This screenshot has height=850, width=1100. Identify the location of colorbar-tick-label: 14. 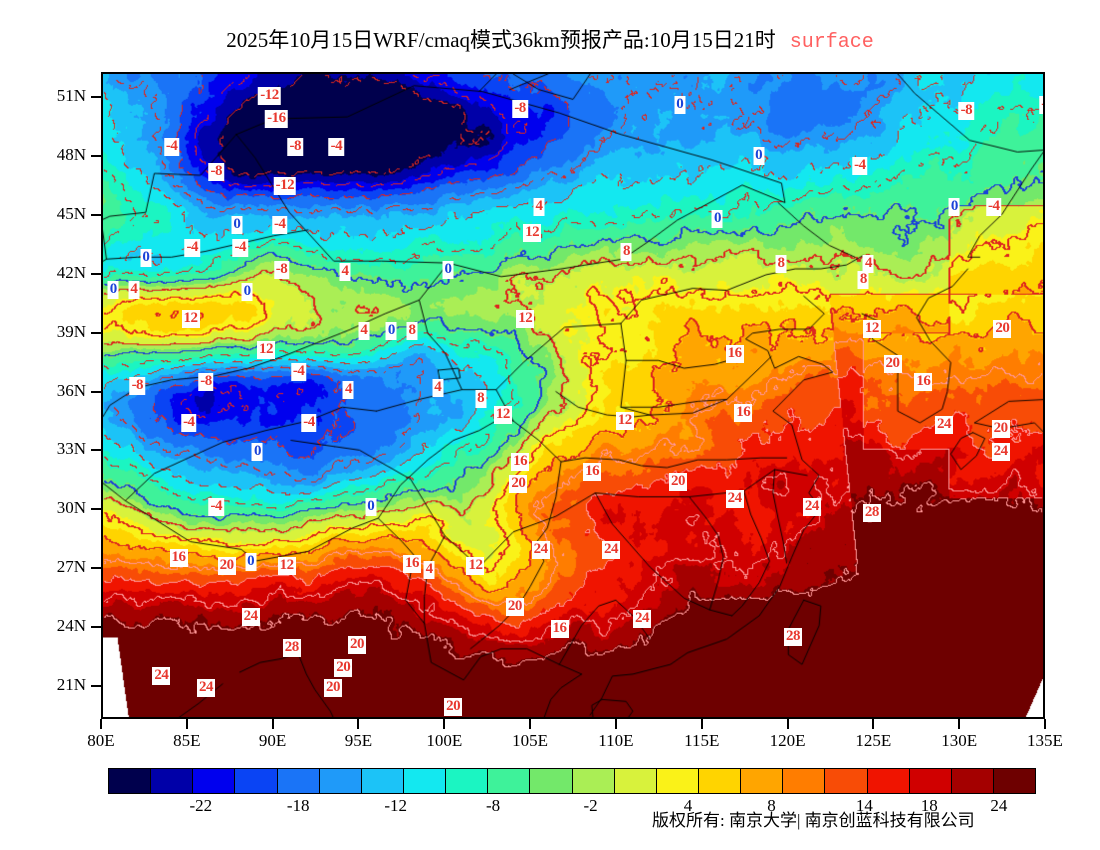
(864, 805).